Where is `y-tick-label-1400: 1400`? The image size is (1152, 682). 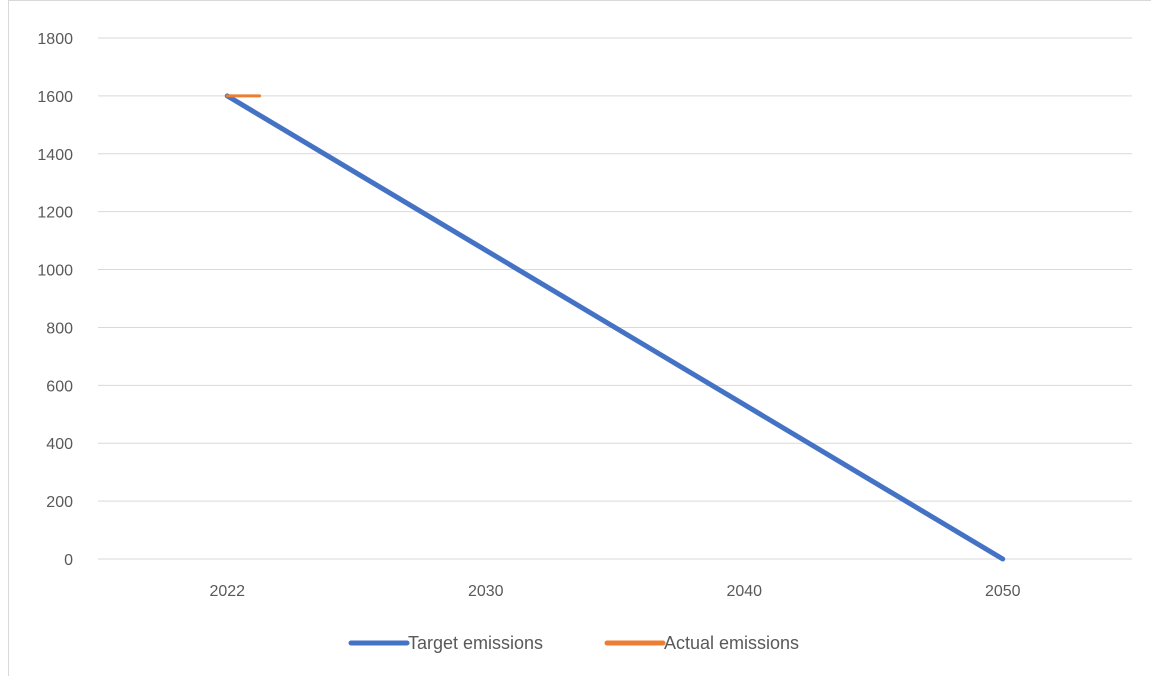
y-tick-label-1400: 1400 is located at coordinates (55, 155).